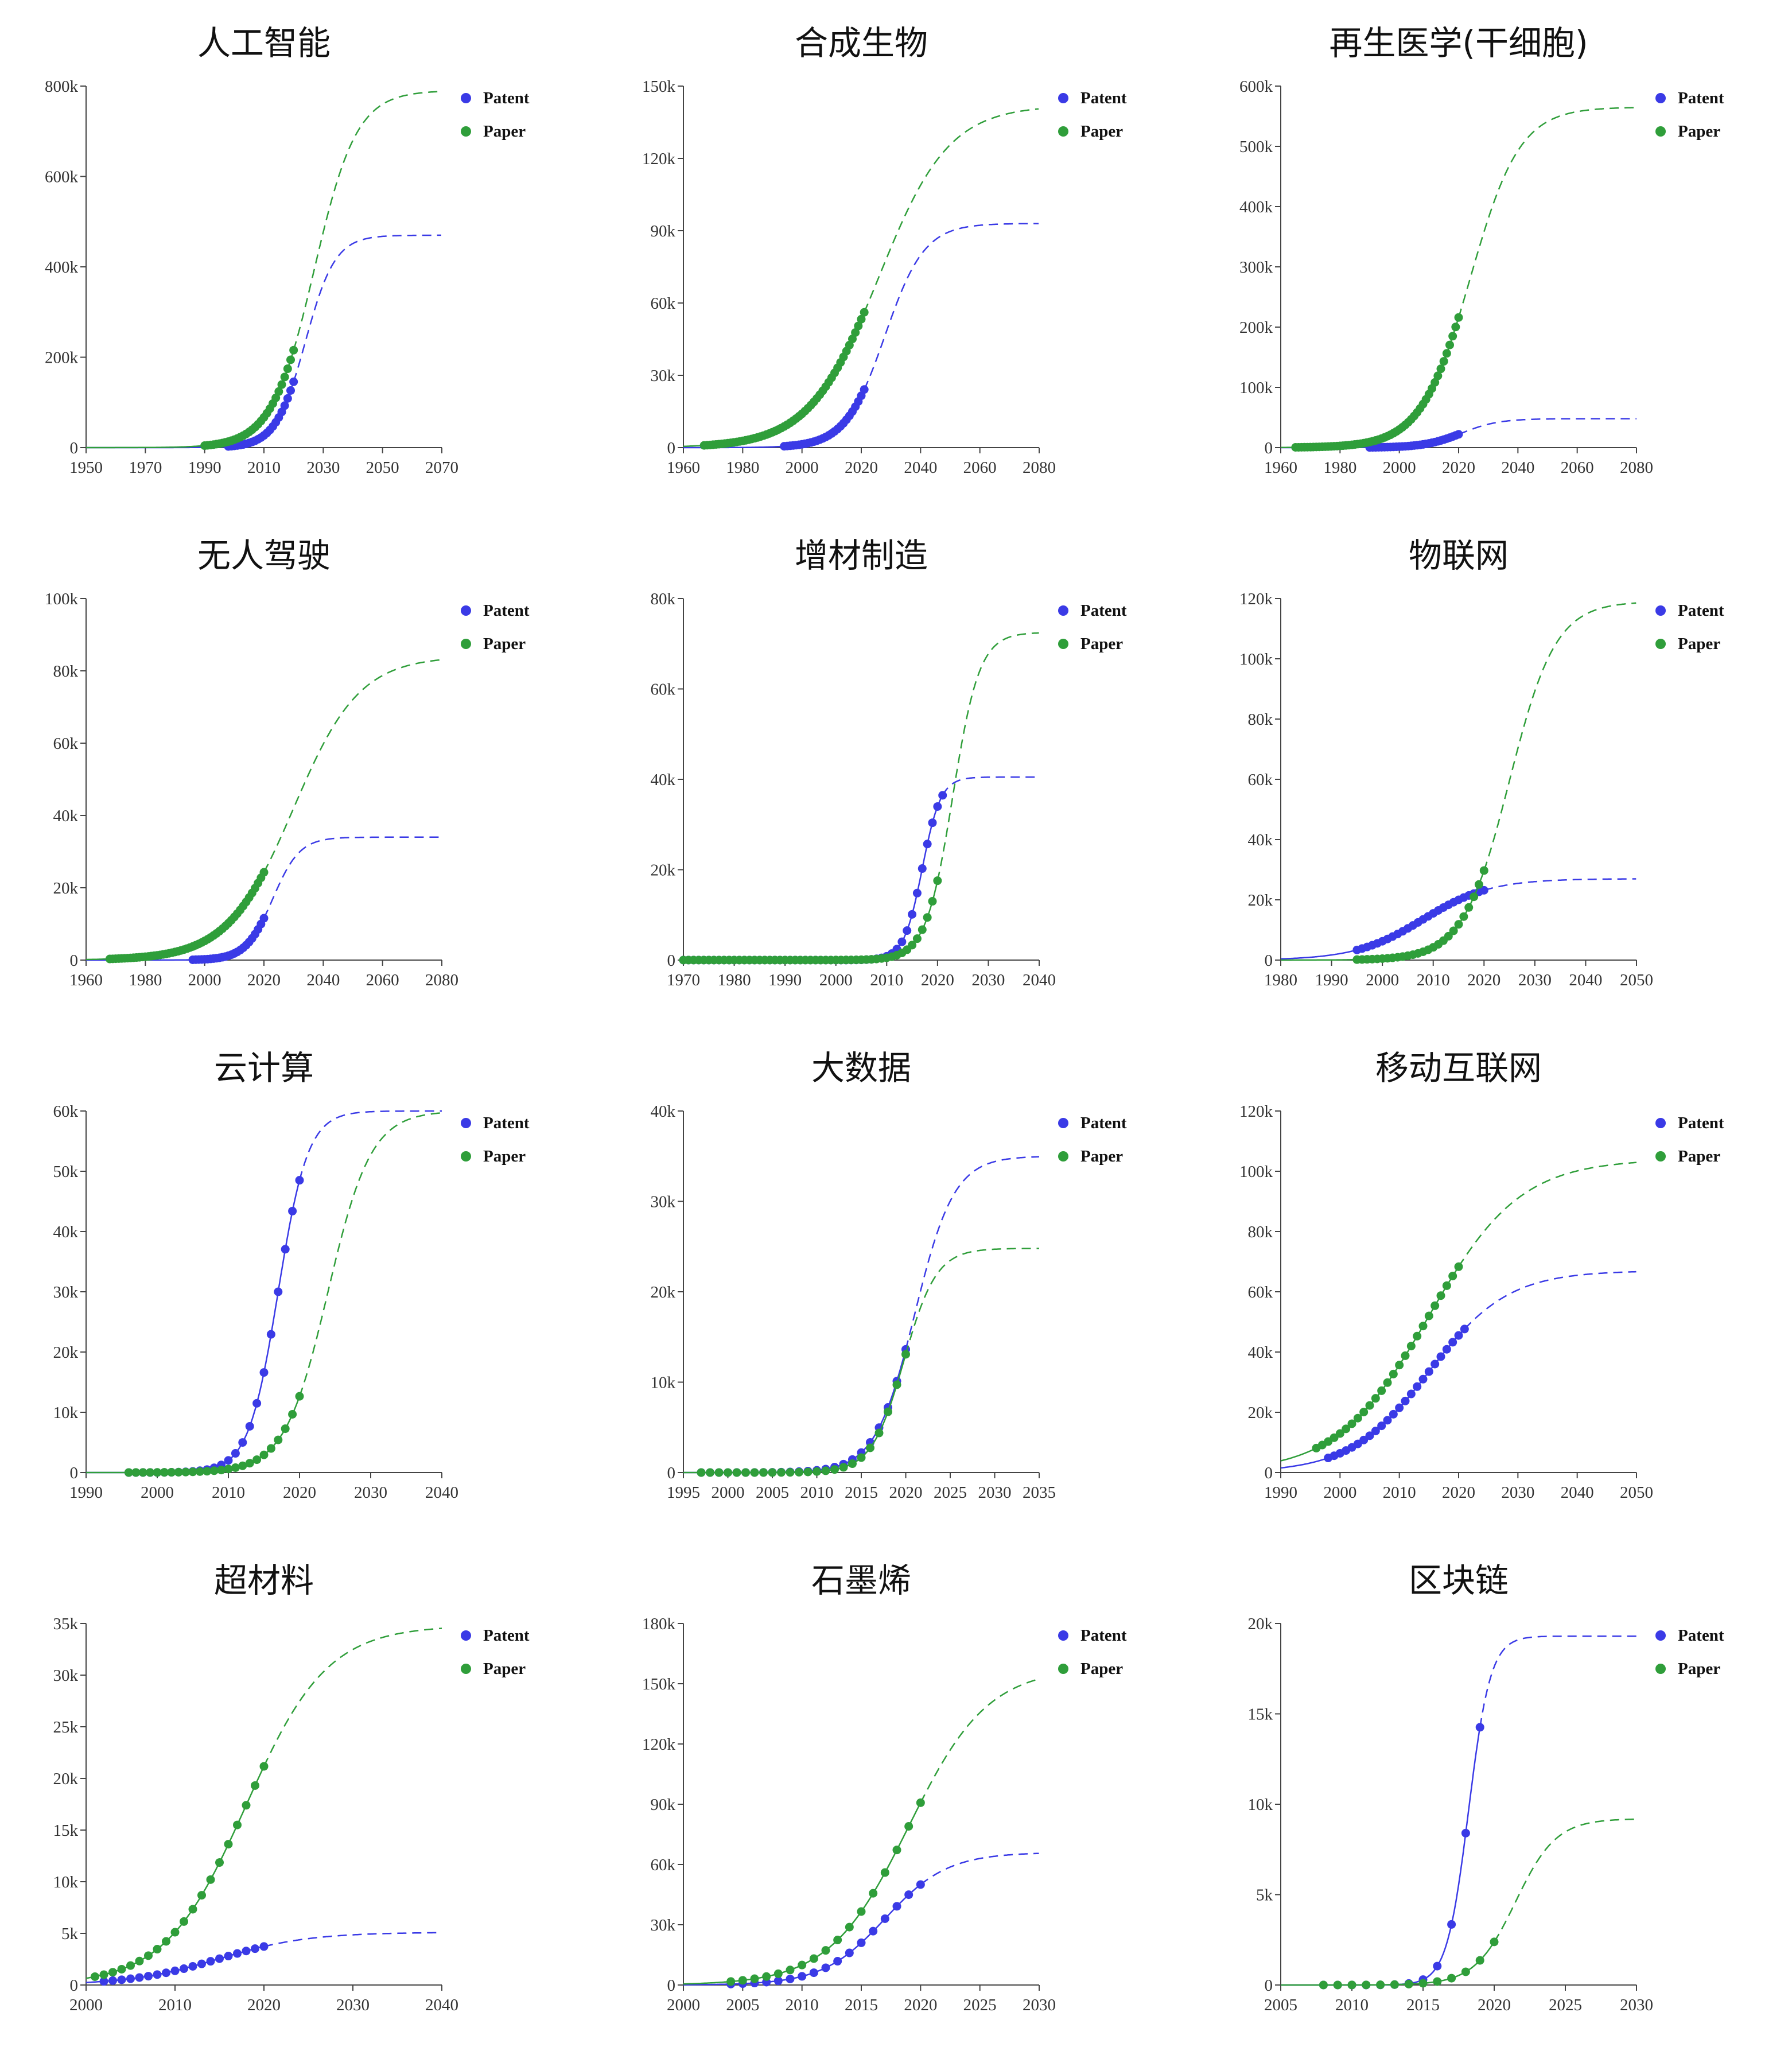 Image resolution: width=1792 pixels, height=2051 pixels. What do you see at coordinates (1423, 2005) in the screenshot?
I see `x-tick-label: 2015` at bounding box center [1423, 2005].